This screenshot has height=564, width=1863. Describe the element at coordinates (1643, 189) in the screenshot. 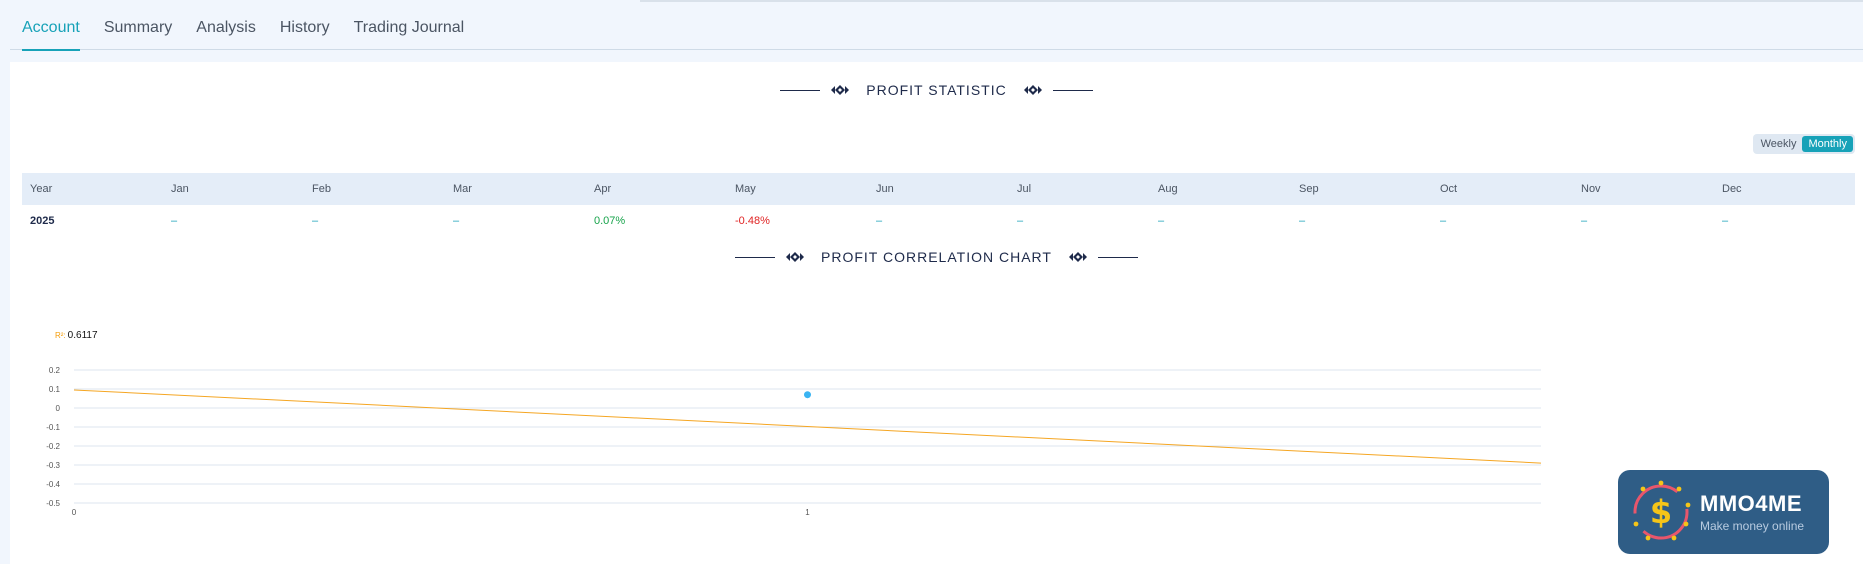

I see `column-header: Nov` at that location.